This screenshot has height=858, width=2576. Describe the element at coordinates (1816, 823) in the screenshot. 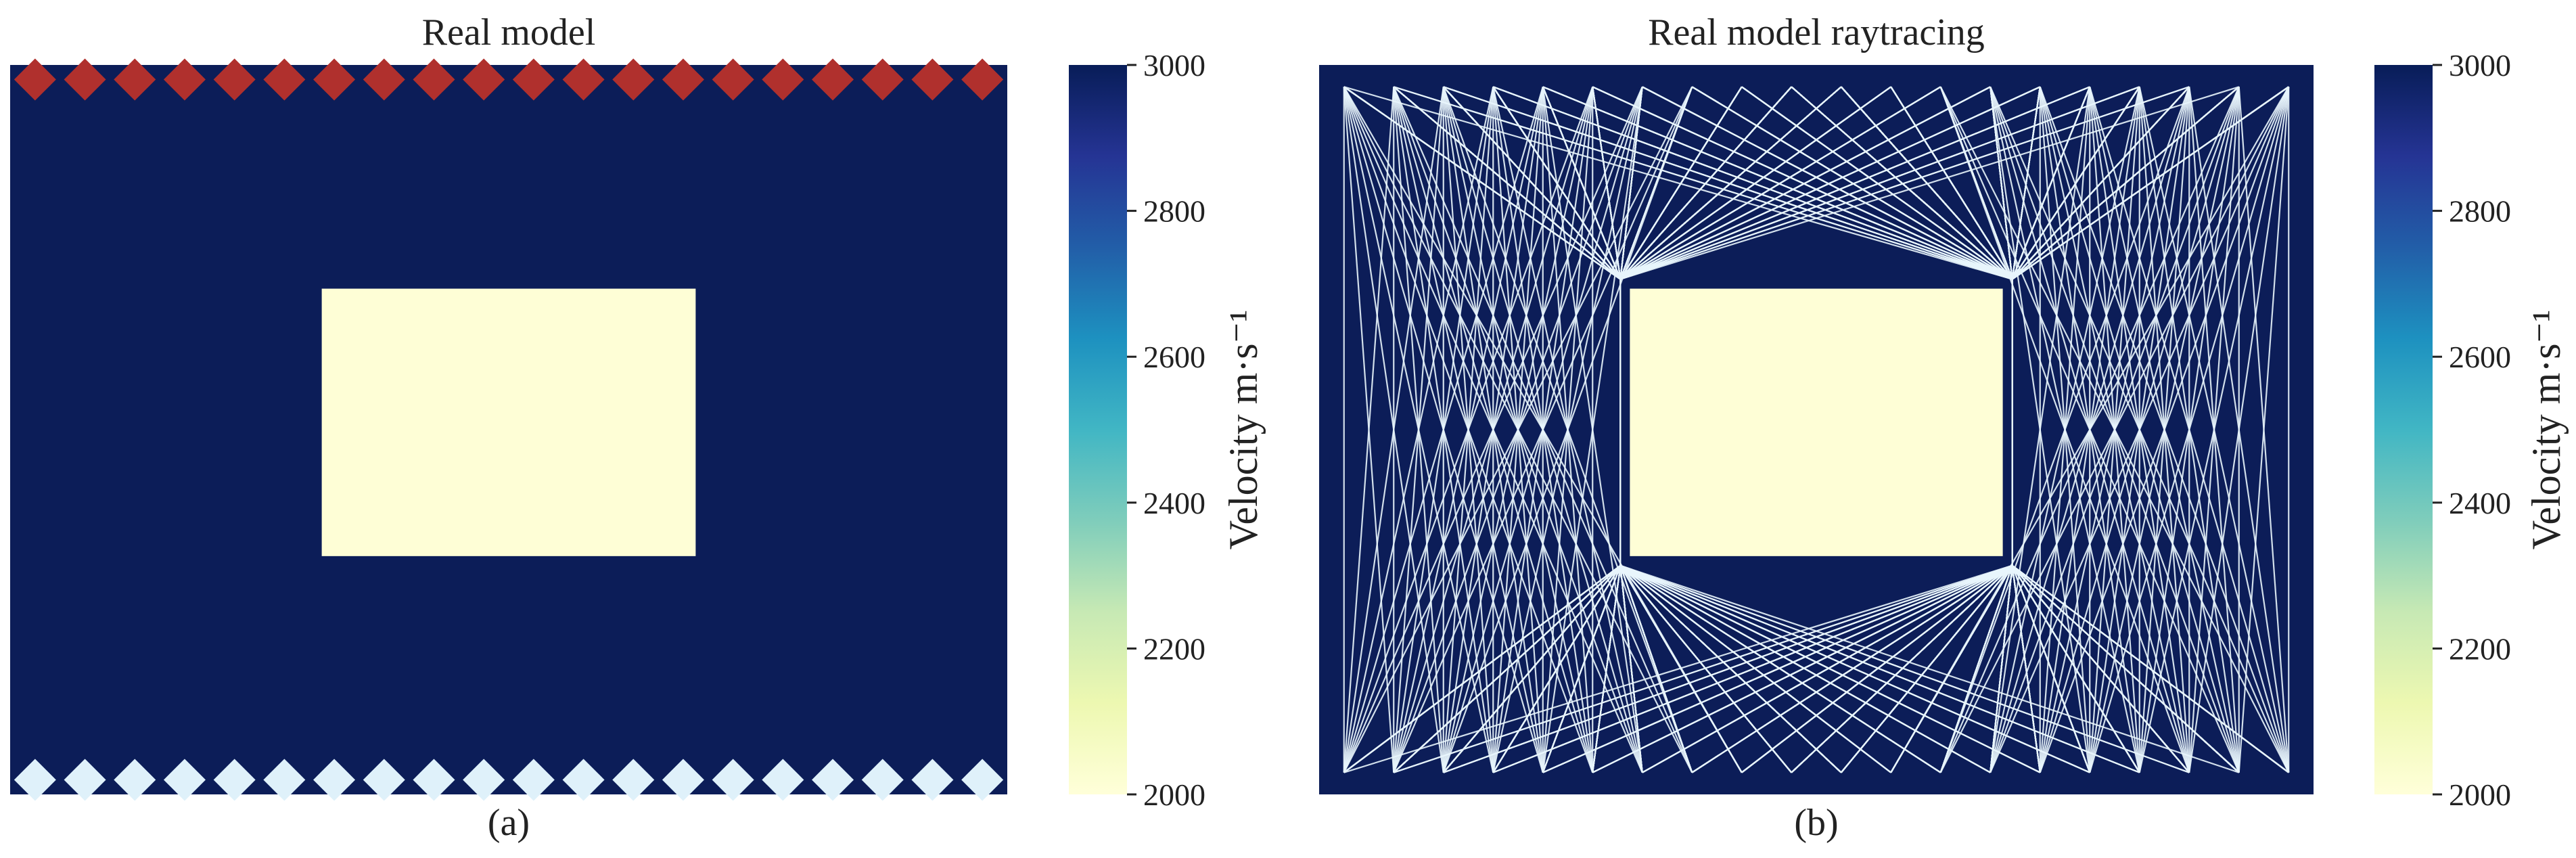

I see `panel-b-caption: (b)` at that location.